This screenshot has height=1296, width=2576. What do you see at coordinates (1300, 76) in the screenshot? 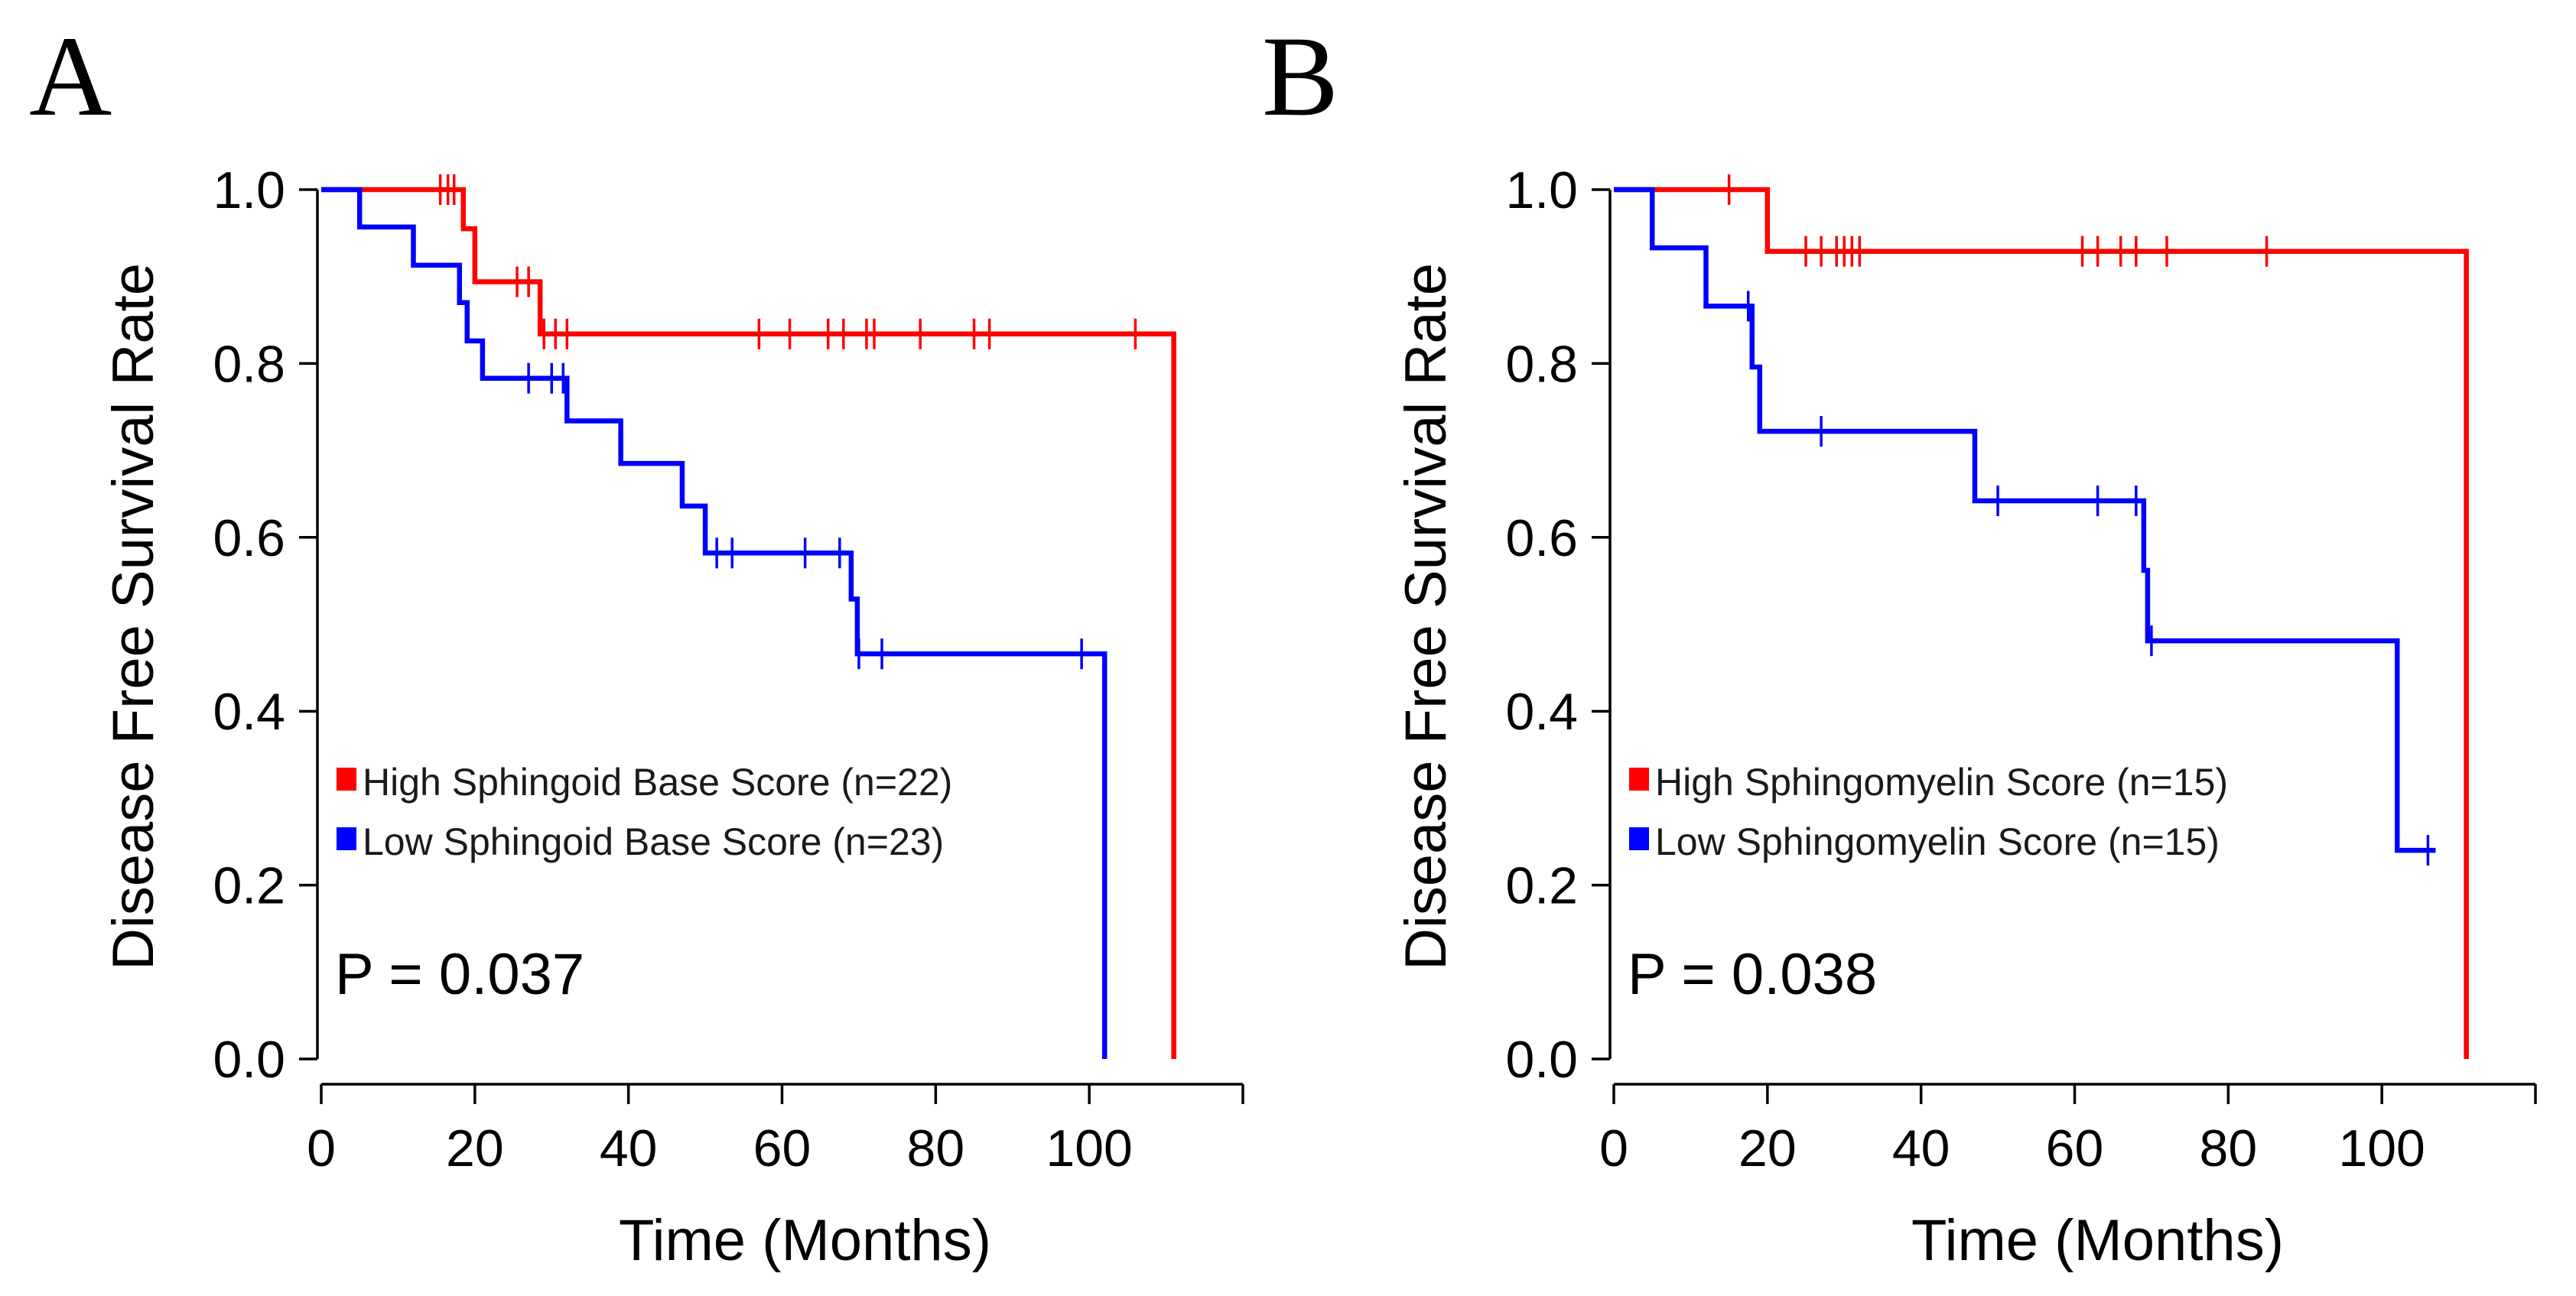
I see `panel-letter: B` at bounding box center [1300, 76].